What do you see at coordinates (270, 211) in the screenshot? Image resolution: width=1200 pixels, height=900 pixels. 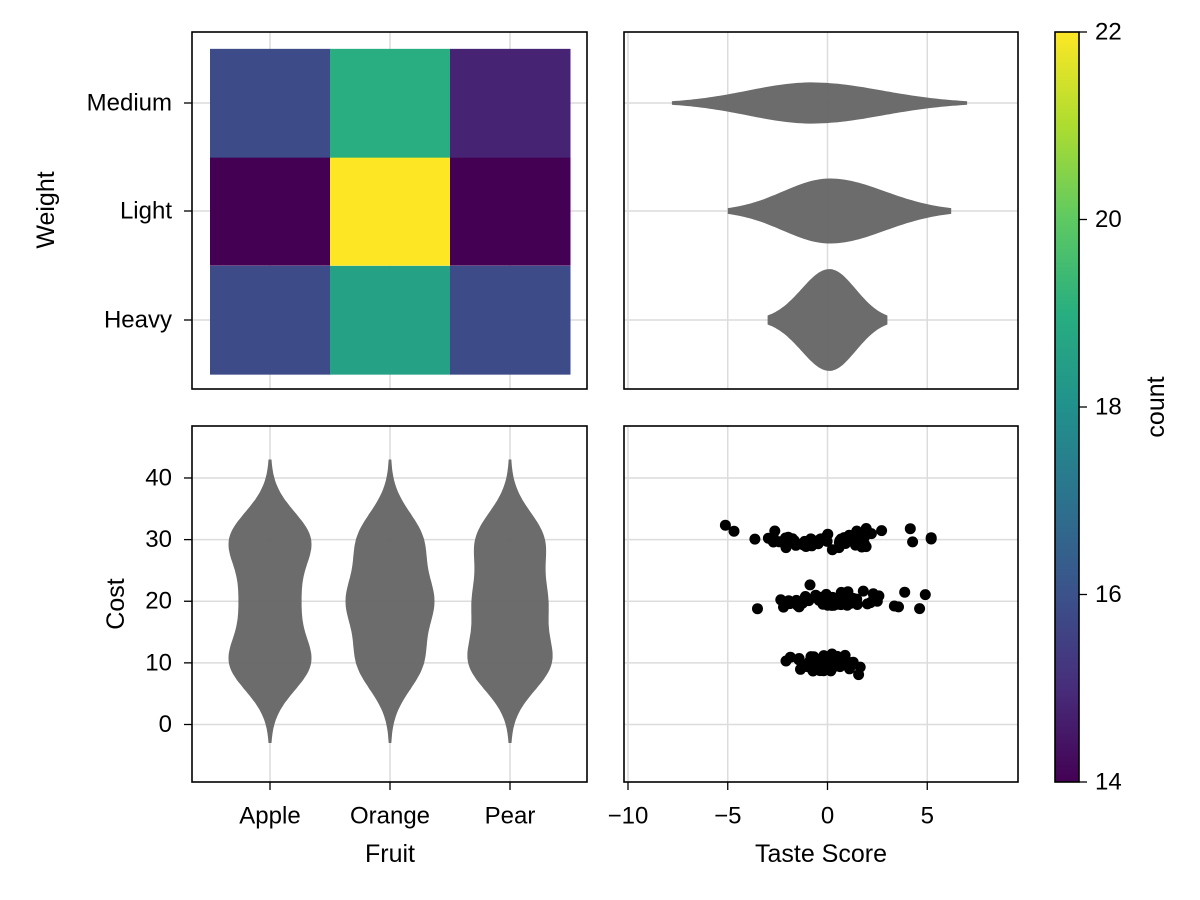 I see `heatmap-cell-light-apple` at bounding box center [270, 211].